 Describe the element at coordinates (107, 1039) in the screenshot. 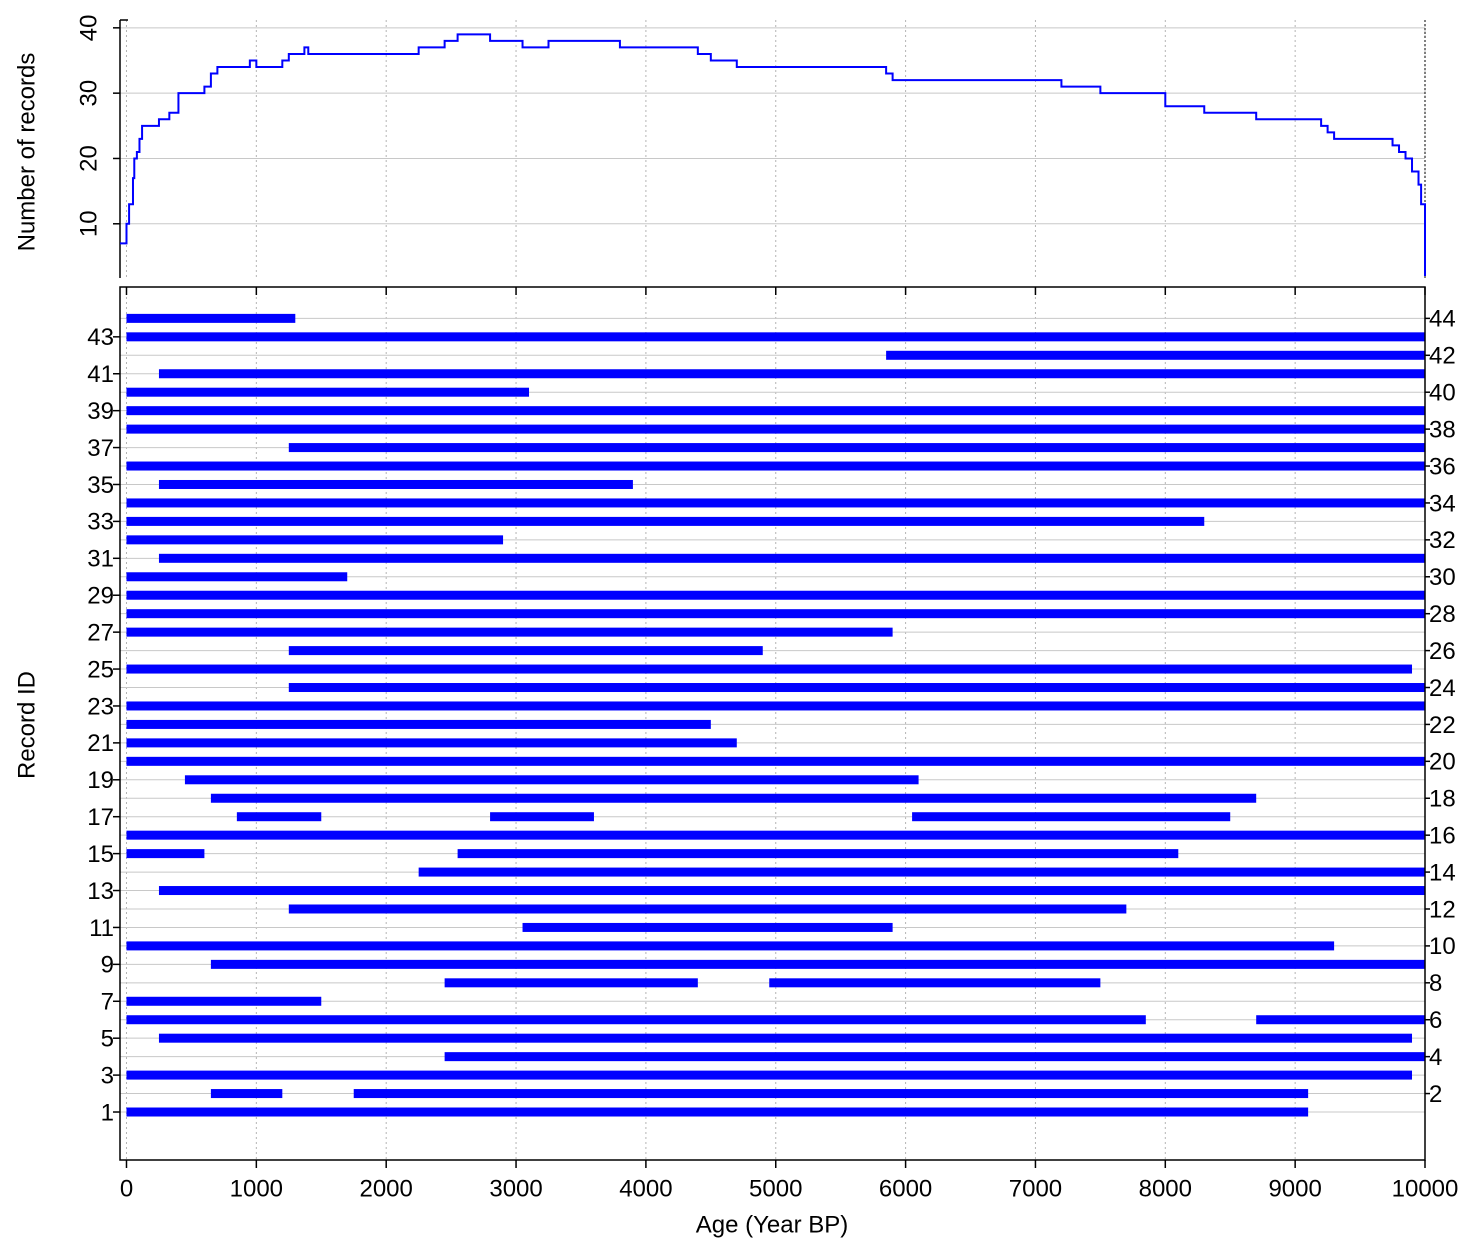

I see `y-tick-label: 5` at that location.